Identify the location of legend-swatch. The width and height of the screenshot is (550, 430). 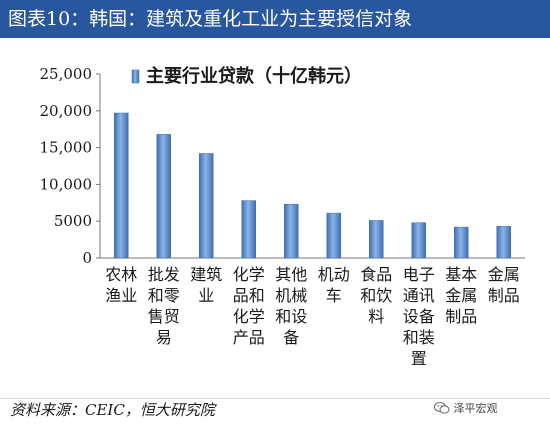
(135, 76).